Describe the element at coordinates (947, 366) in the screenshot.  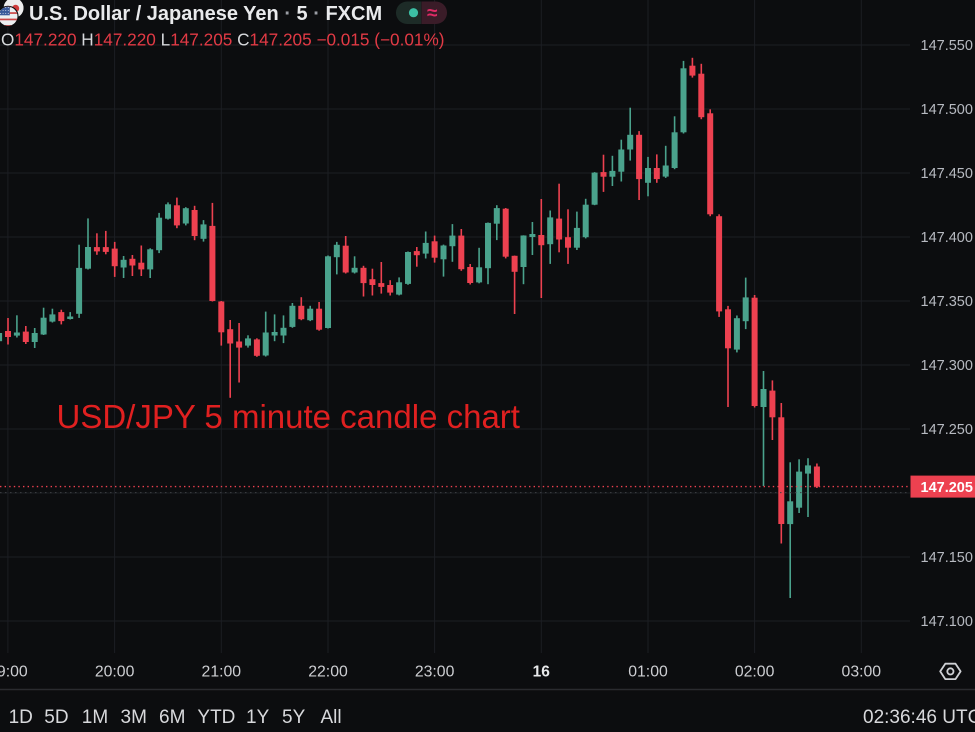
I see `svg-text: 147.300` at that location.